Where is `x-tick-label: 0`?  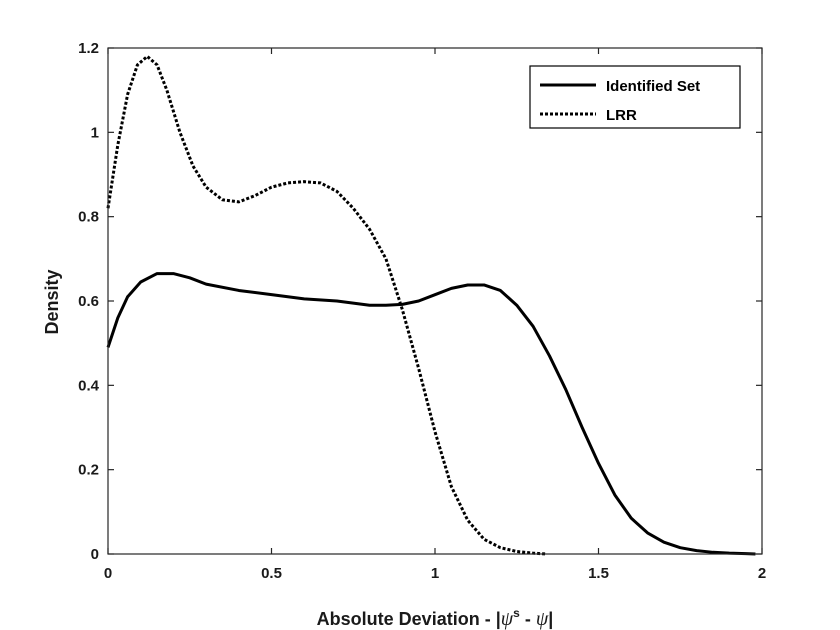 x-tick-label: 0 is located at coordinates (108, 573).